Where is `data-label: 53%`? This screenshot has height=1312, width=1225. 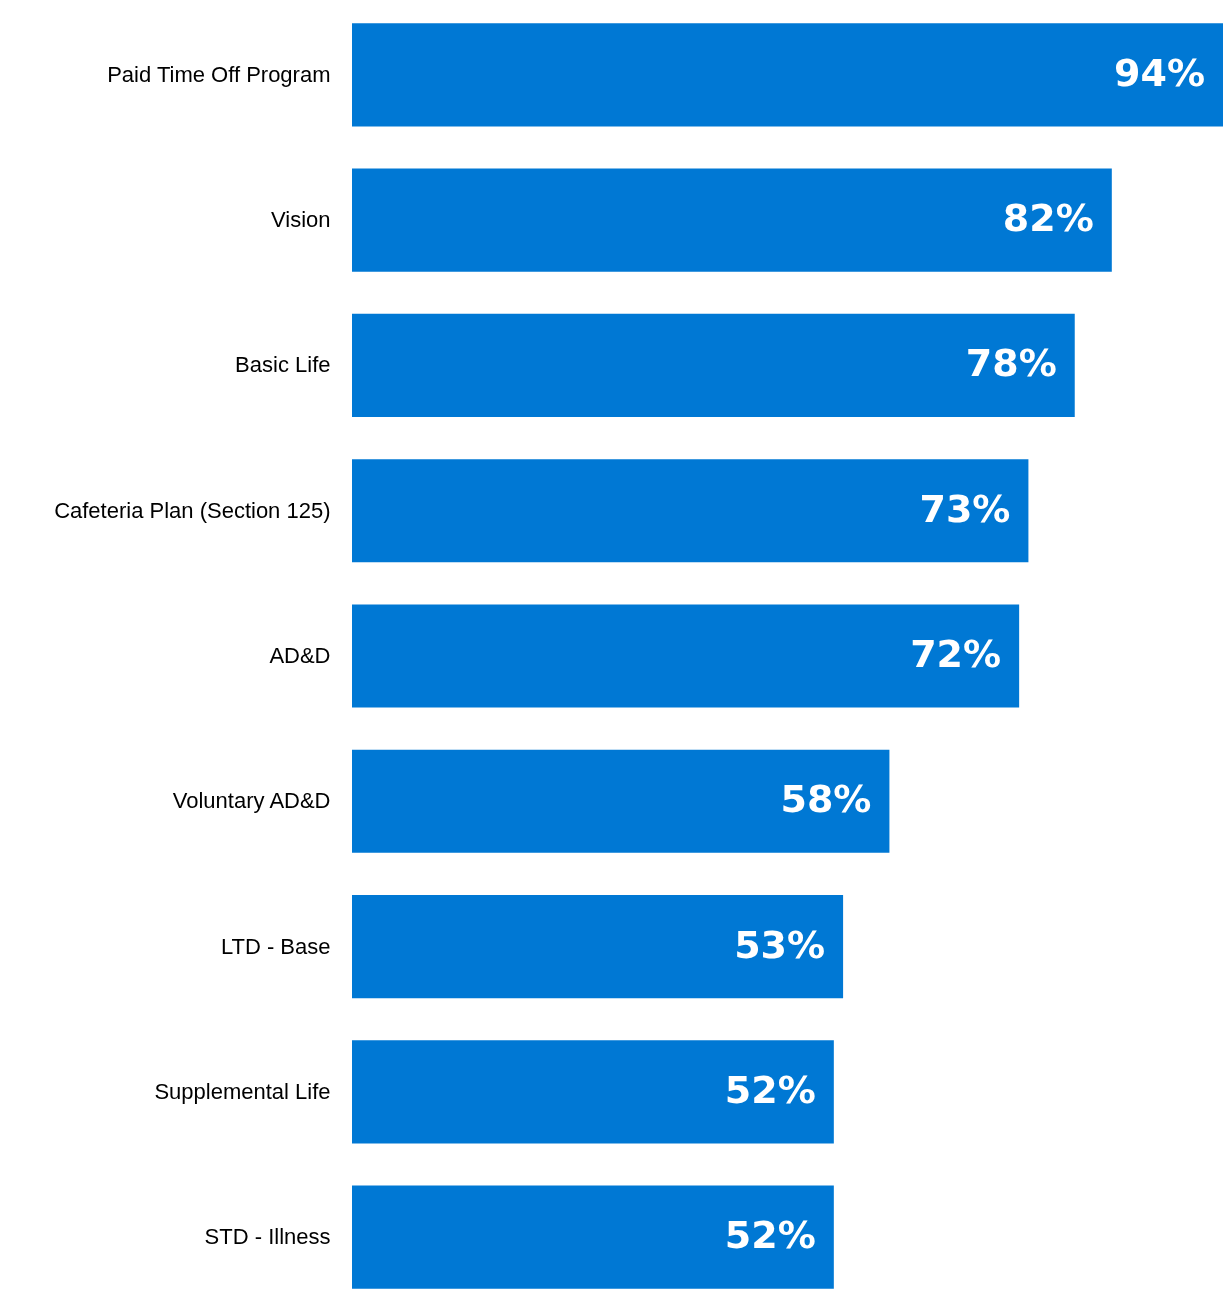 data-label: 53% is located at coordinates (780, 944).